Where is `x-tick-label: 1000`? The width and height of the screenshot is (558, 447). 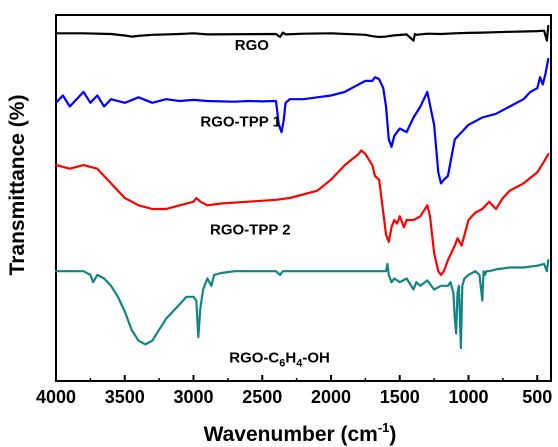 x-tick-label: 1000 is located at coordinates (468, 397).